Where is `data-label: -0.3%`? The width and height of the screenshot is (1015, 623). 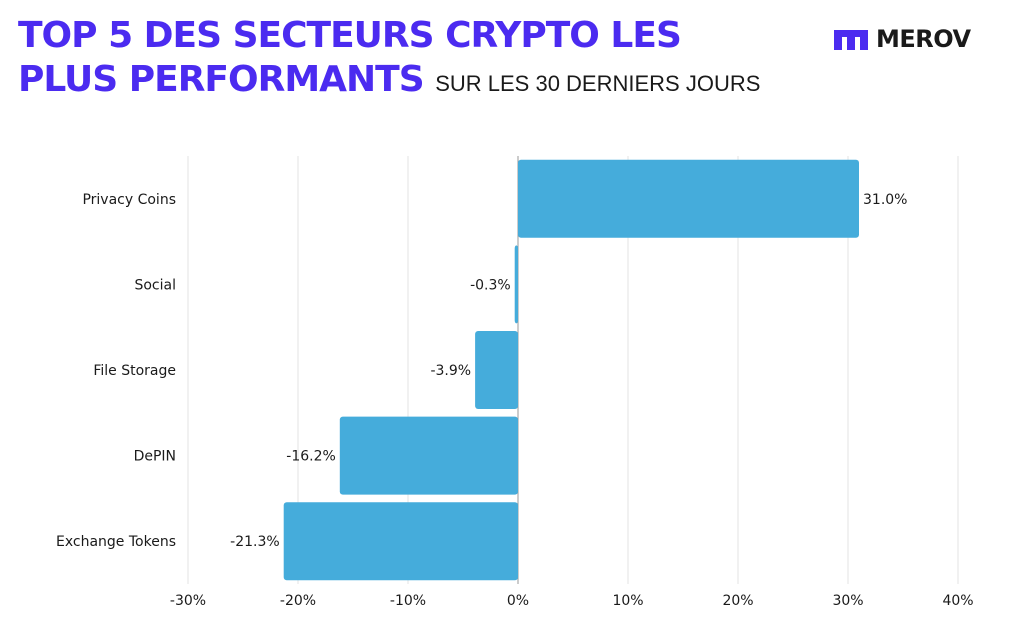 data-label: -0.3% is located at coordinates (490, 285).